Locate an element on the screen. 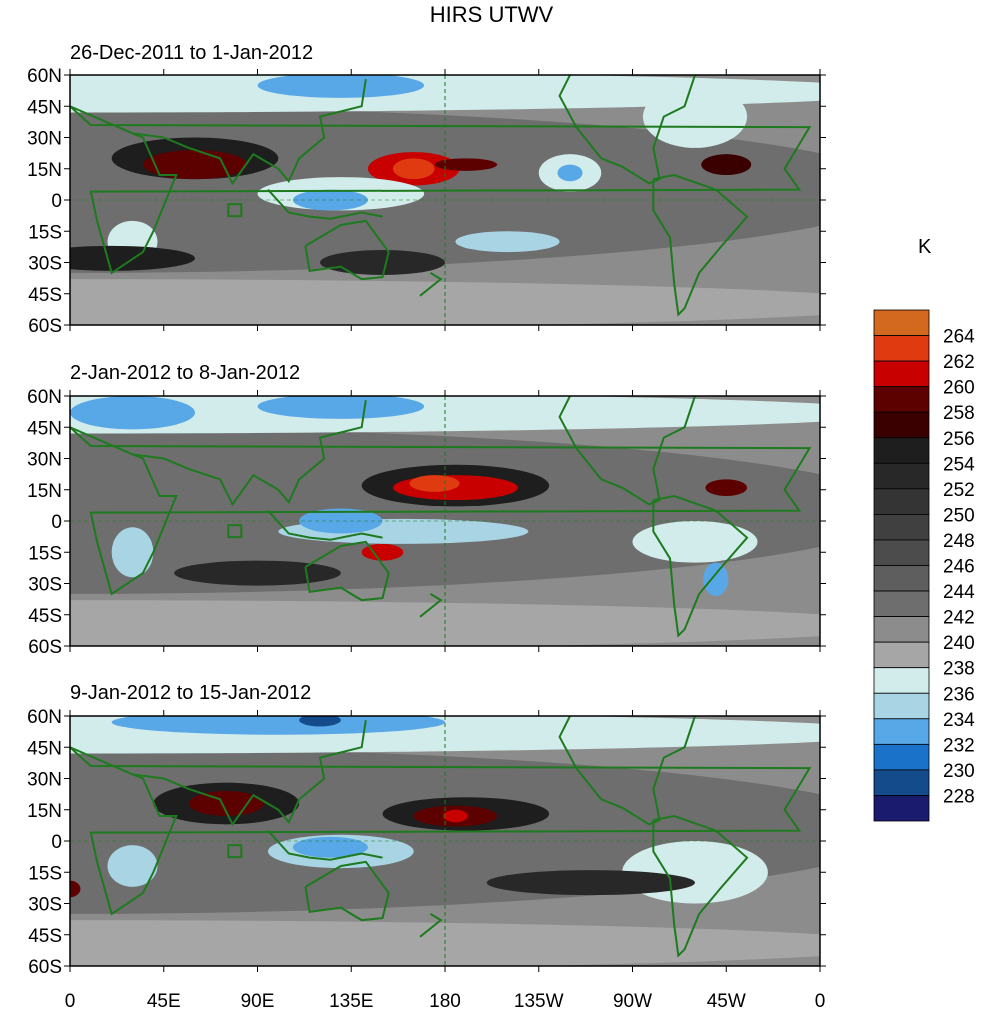 This screenshot has width=983, height=1014. colorbar-label: 254 is located at coordinates (959, 464).